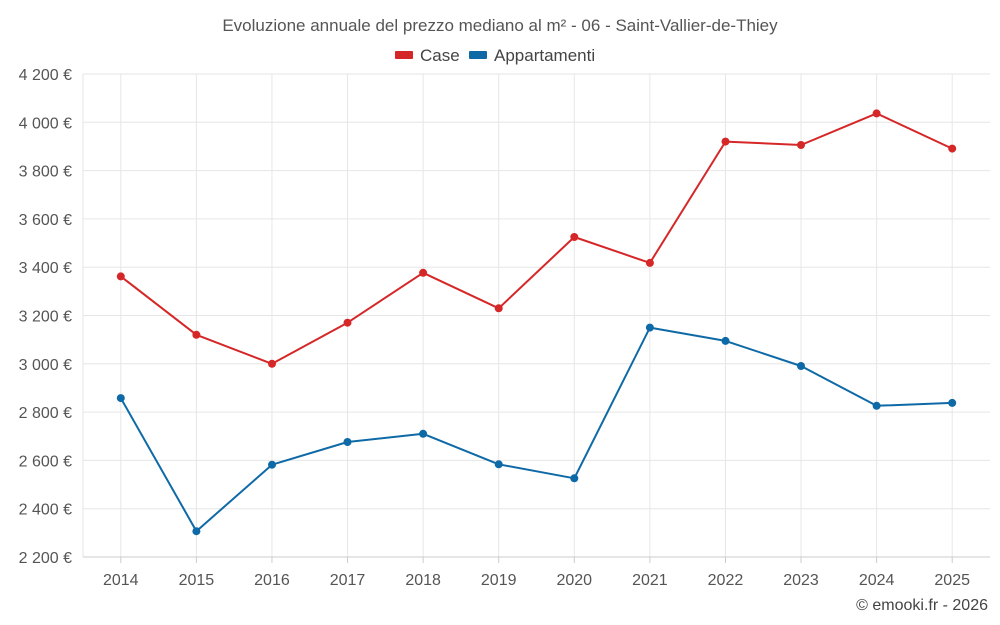 Image resolution: width=1000 pixels, height=625 pixels. Describe the element at coordinates (45, 220) in the screenshot. I see `y-tick-label: 3 600 €` at that location.